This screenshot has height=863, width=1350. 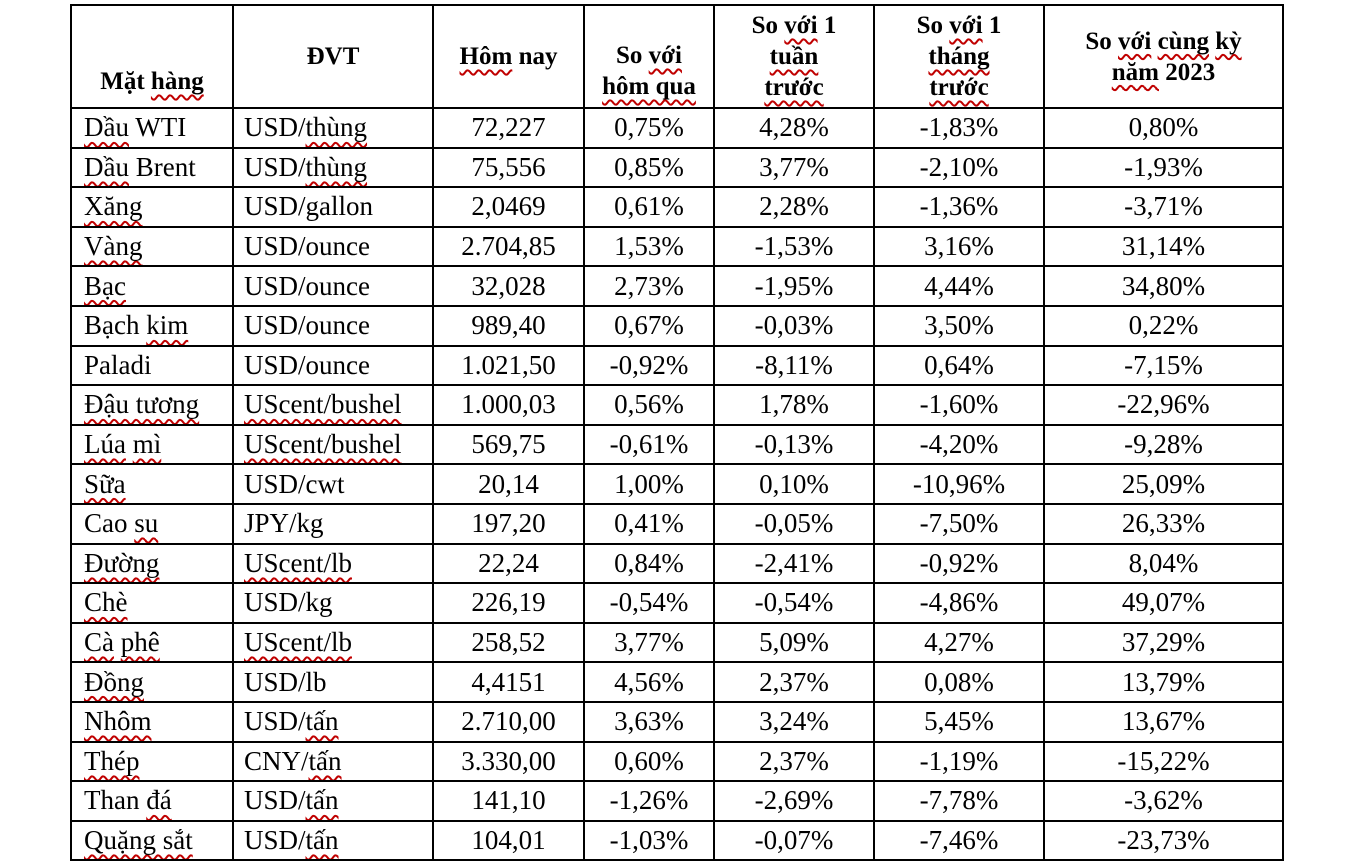 I want to click on misspelled-word: năm, so click(x=1135, y=72).